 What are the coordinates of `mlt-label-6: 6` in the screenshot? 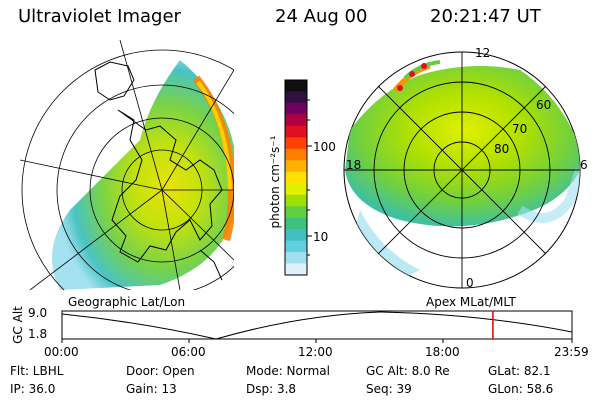 It's located at (584, 165).